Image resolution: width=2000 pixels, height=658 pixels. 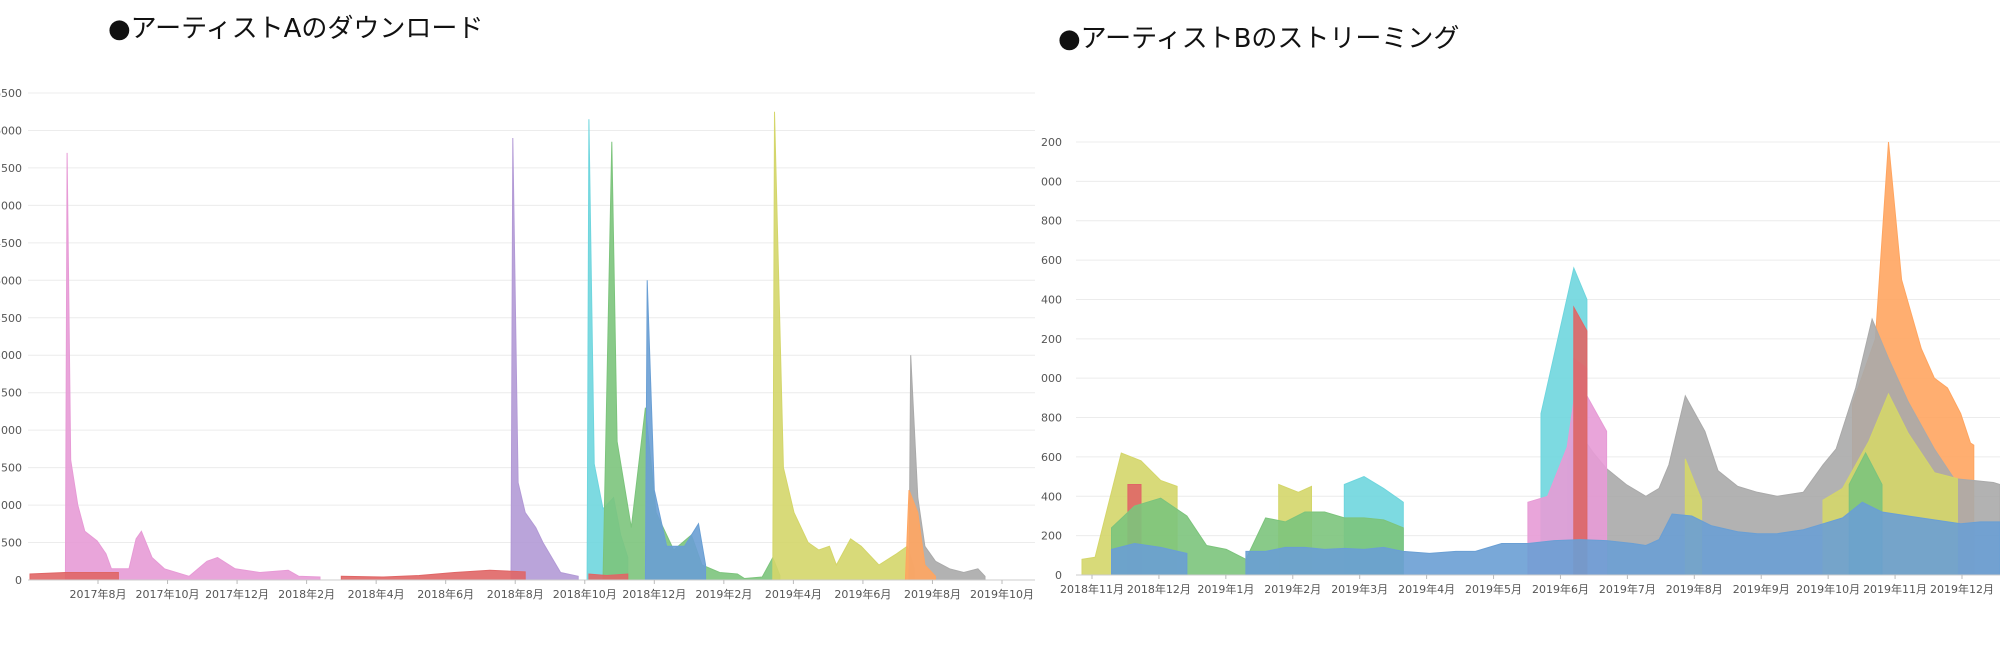 What do you see at coordinates (1058, 575) in the screenshot?
I see `chart-b-y-tick-label: 0` at bounding box center [1058, 575].